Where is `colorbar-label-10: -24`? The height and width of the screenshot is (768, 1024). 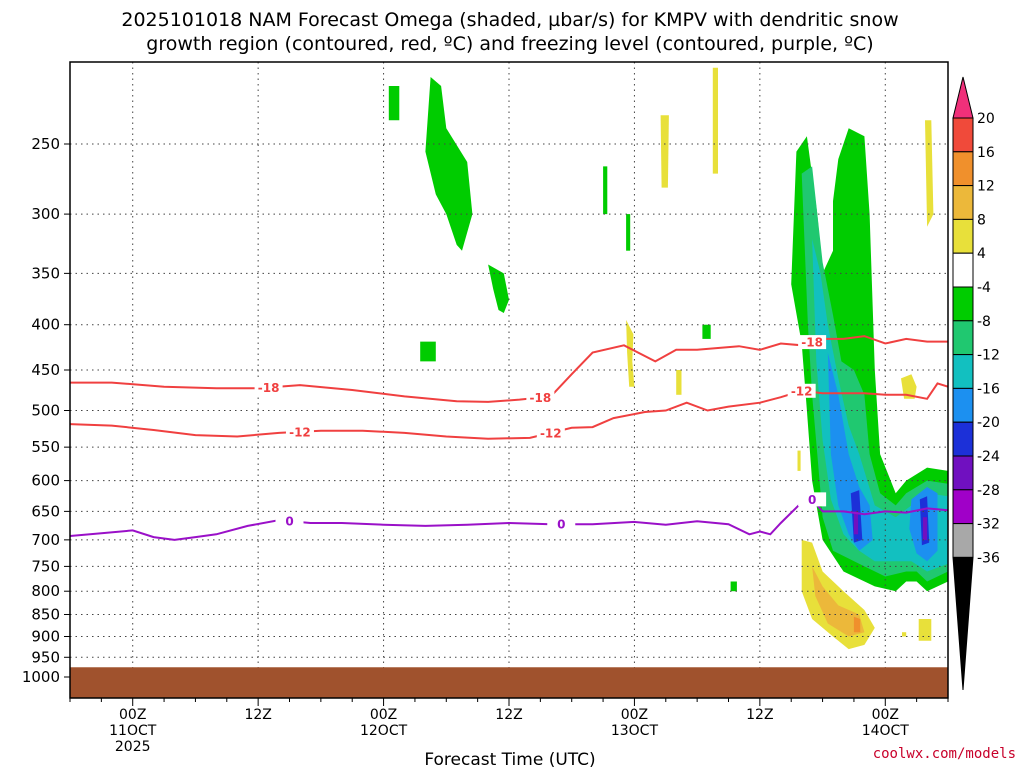
colorbar-label-10: -24 is located at coordinates (988, 457).